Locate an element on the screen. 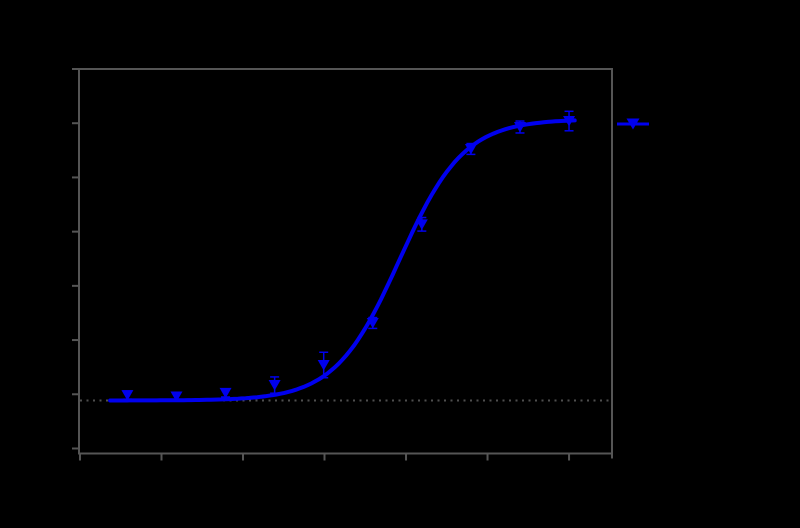  ec50-annotation: EC50 = 8.1 μM is located at coordinates (253, 239).